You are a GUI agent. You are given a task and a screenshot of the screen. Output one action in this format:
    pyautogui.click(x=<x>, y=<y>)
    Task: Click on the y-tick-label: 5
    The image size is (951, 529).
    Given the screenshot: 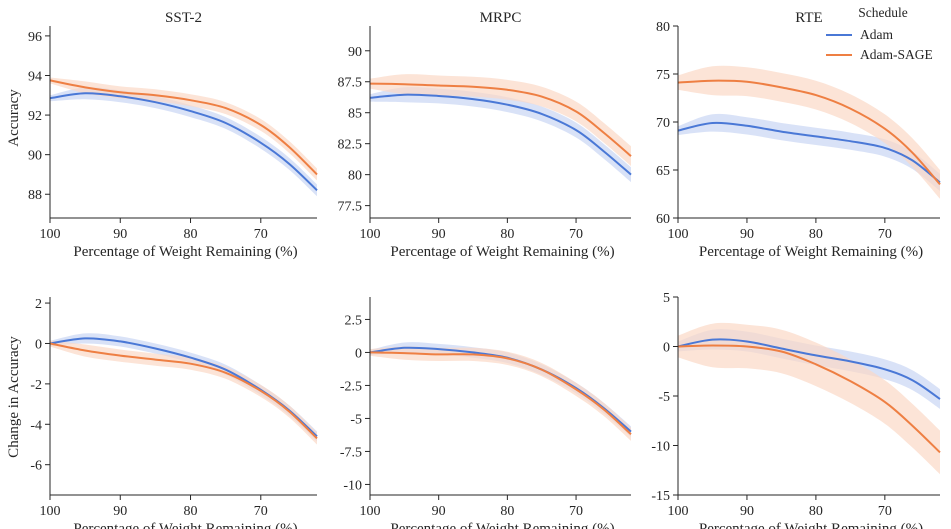 What is the action you would take?
    pyautogui.click(x=666, y=298)
    